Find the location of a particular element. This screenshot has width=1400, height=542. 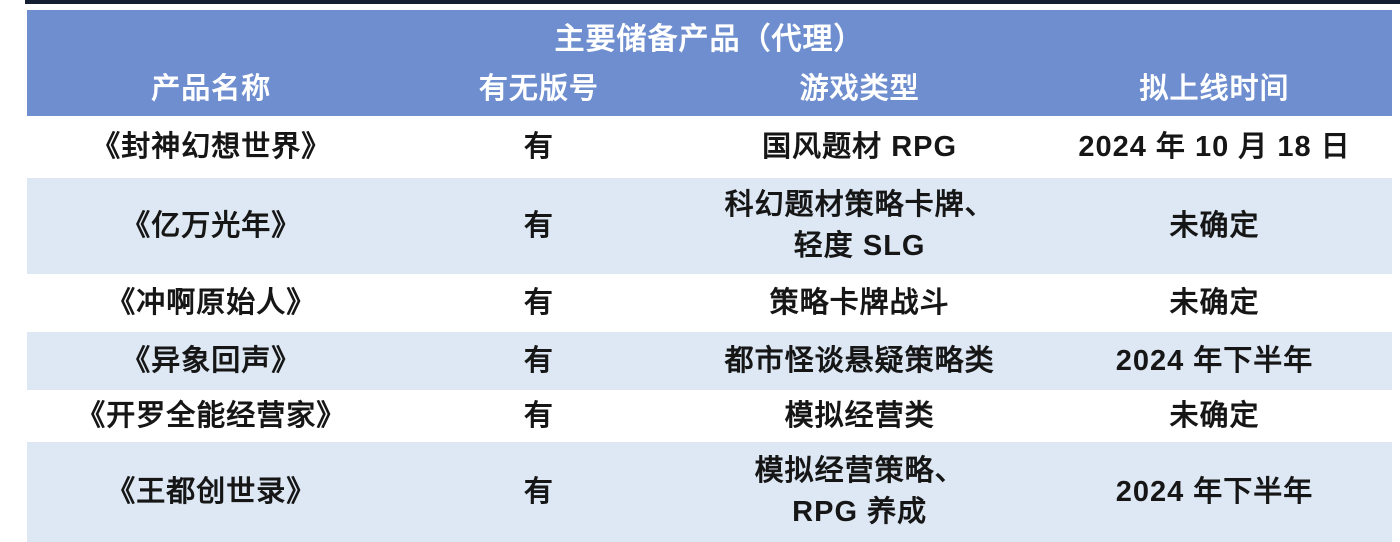

table-row: 《异象回声》 有 都市怪谈悬疑策略类 2024 年下半年 is located at coordinates (709, 361).